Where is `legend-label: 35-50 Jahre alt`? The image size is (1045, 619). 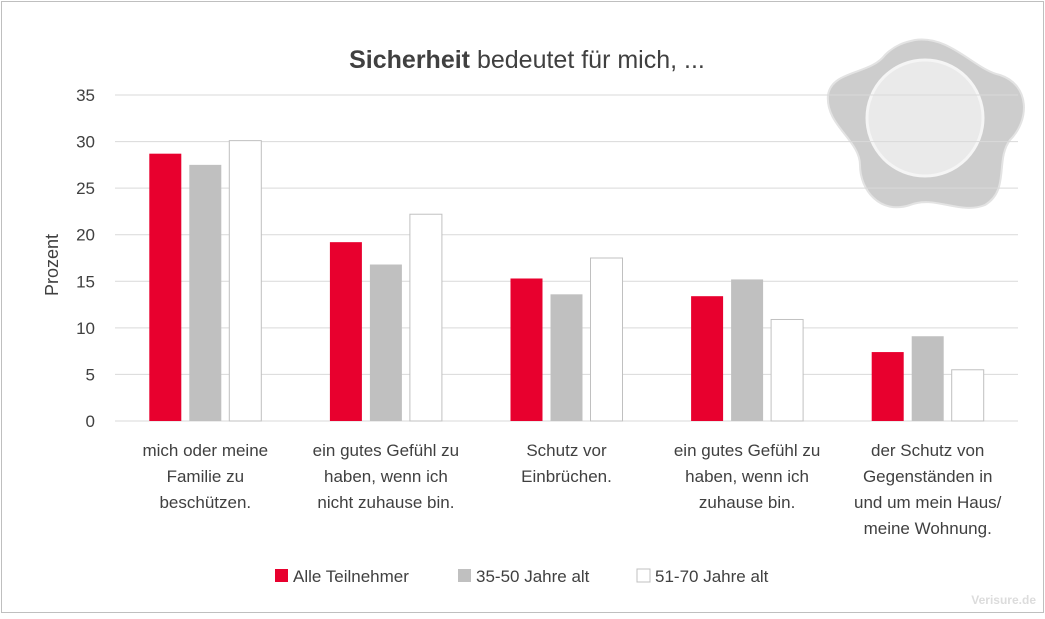 legend-label: 35-50 Jahre alt is located at coordinates (533, 576).